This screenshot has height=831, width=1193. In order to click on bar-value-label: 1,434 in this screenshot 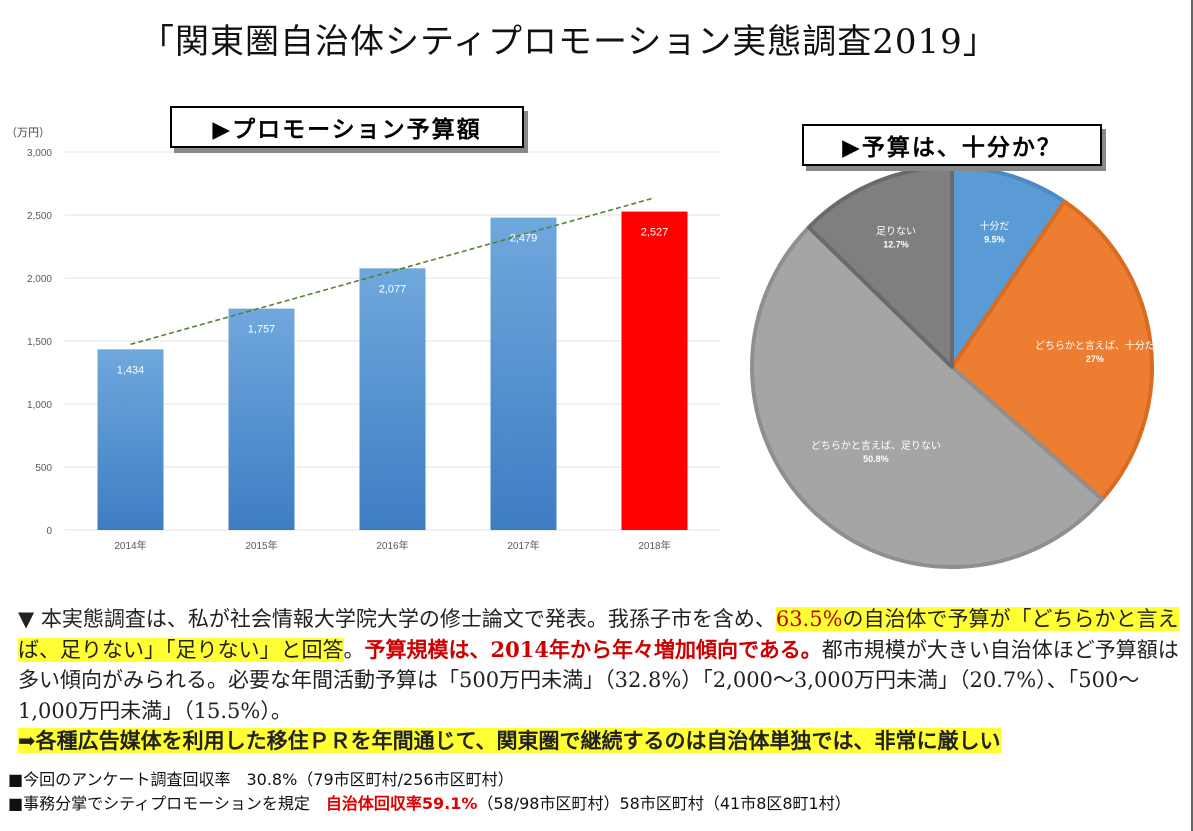, I will do `click(131, 370)`.